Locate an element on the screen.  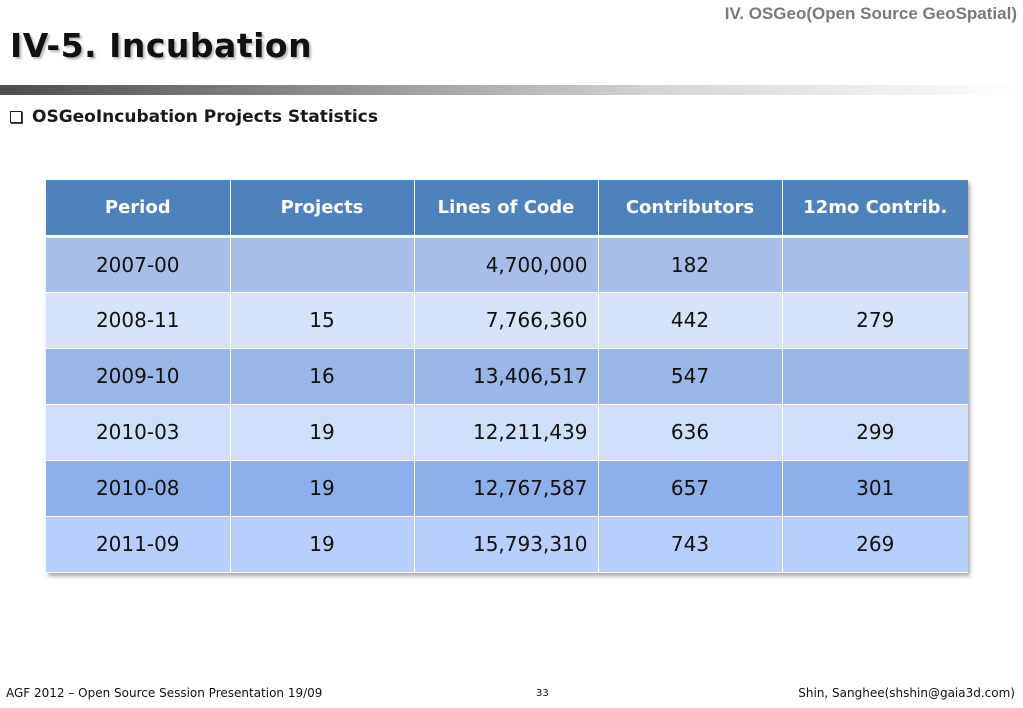
cell-contributors: 743 is located at coordinates (690, 544).